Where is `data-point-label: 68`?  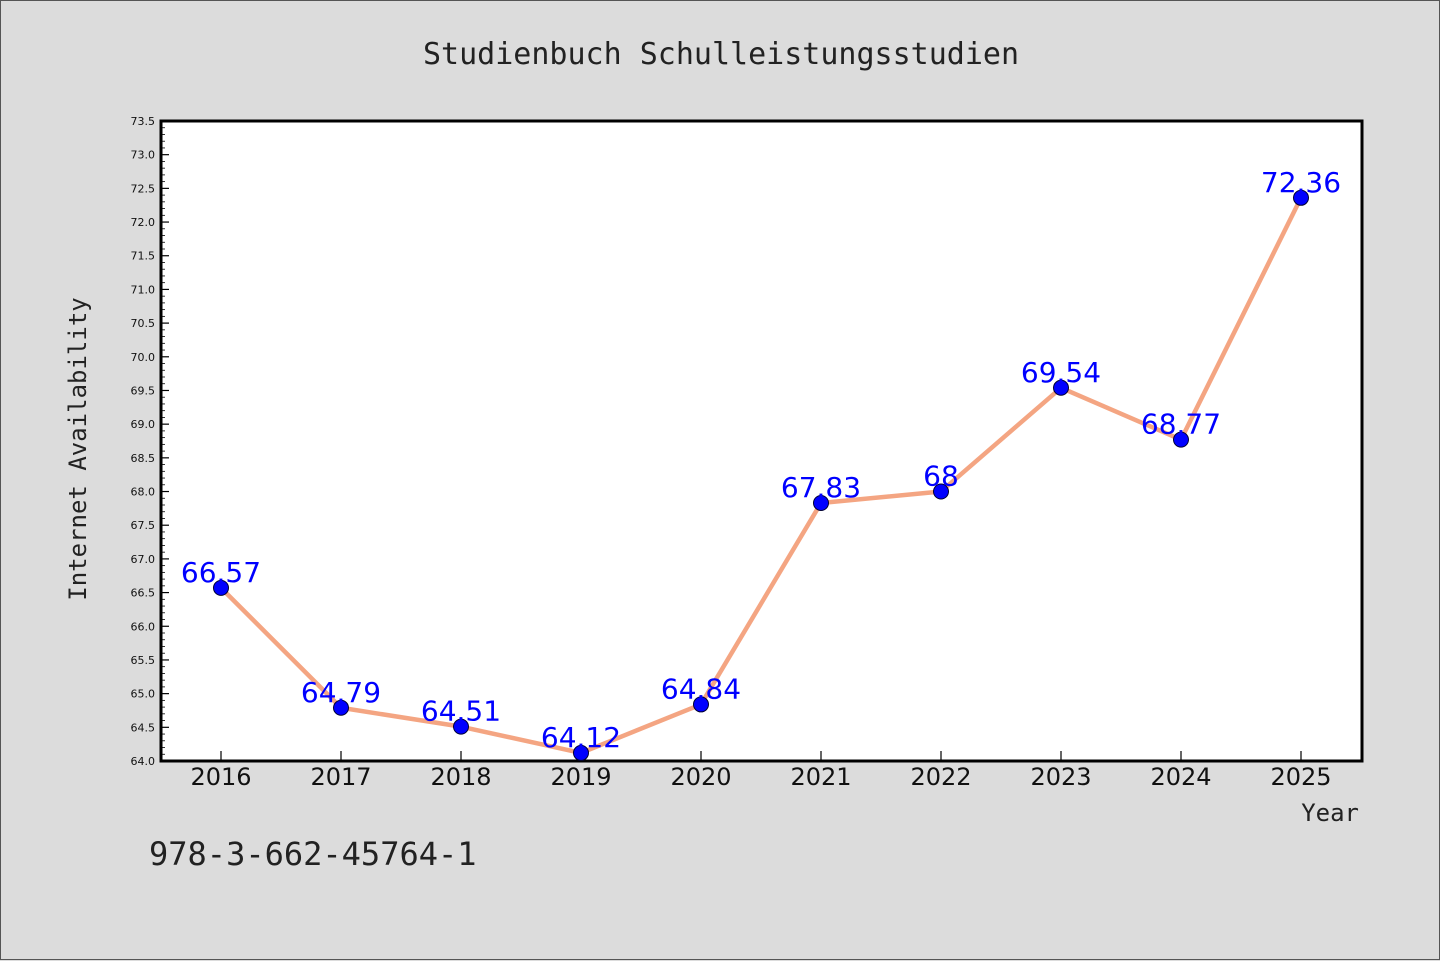 data-point-label: 68 is located at coordinates (941, 476).